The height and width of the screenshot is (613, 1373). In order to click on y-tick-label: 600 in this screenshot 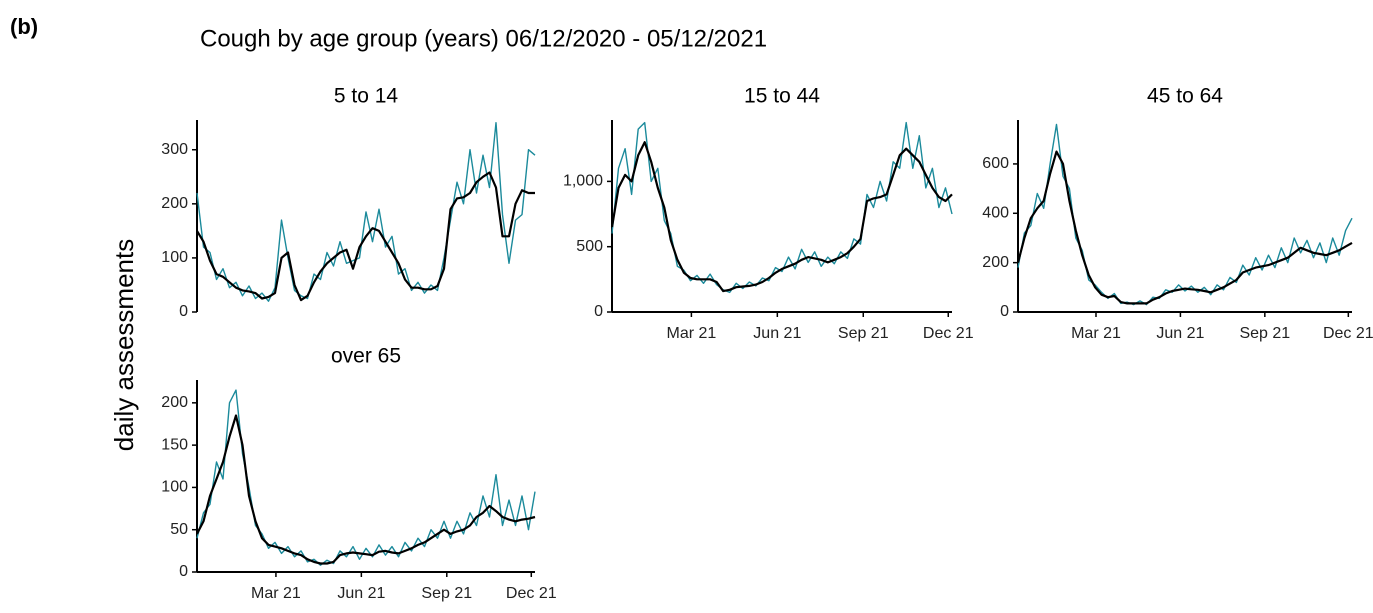, I will do `click(995, 163)`.